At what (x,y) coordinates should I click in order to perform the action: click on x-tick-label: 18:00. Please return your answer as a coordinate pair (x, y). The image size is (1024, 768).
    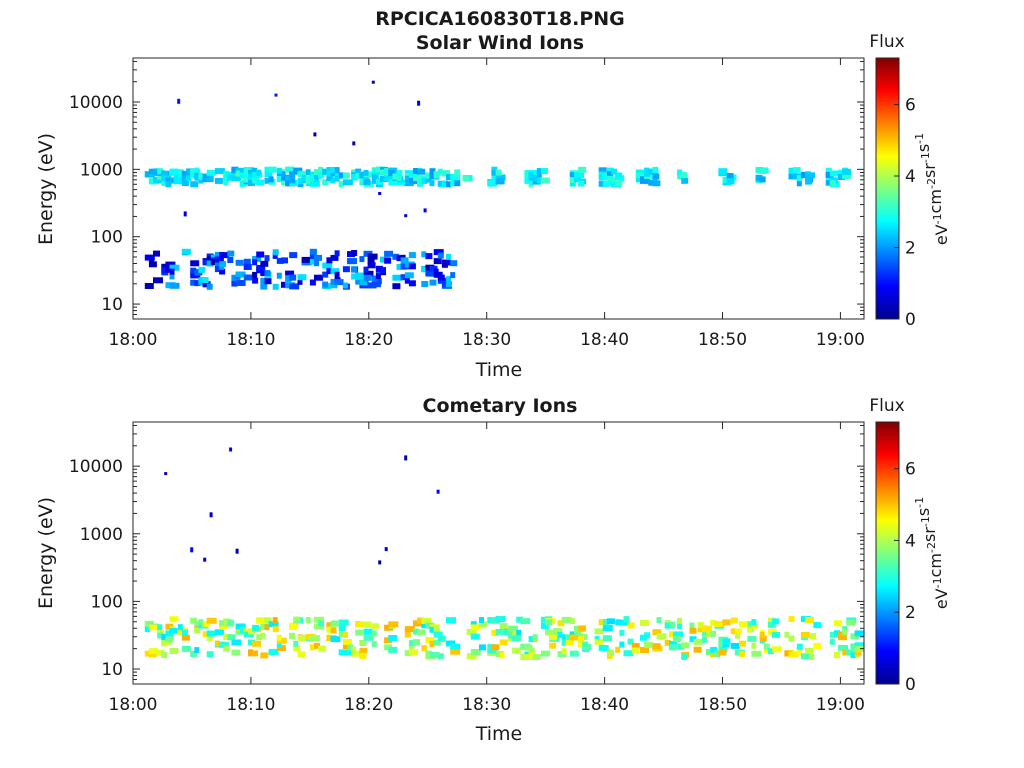
    Looking at the image, I should click on (133, 705).